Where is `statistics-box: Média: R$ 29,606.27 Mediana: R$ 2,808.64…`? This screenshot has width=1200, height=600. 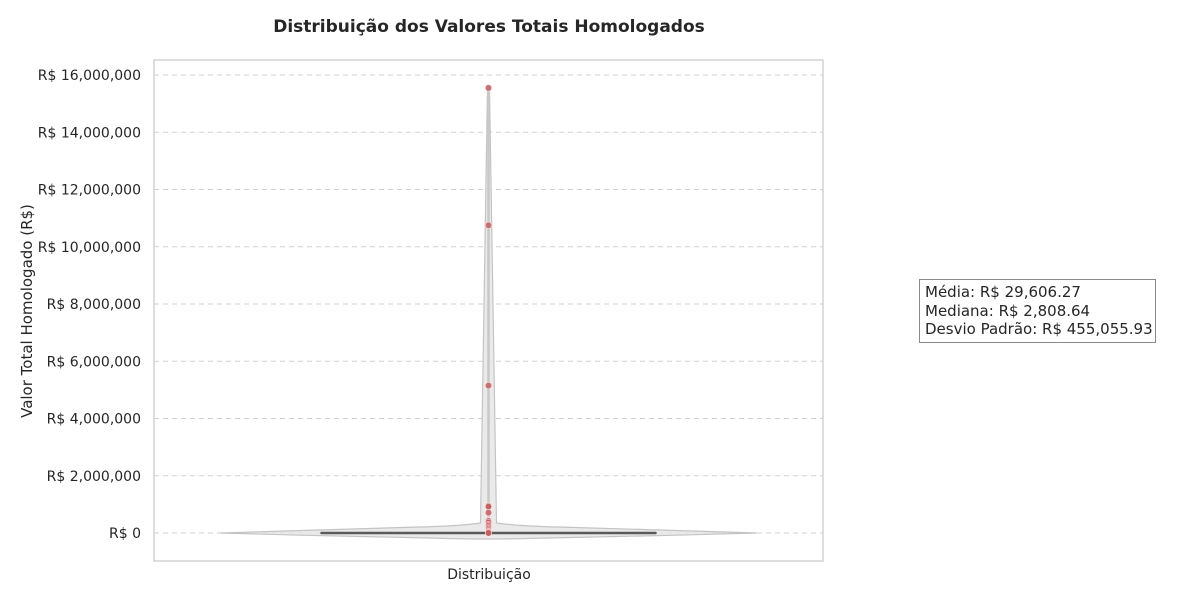
statistics-box: Média: R$ 29,606.27 Mediana: R$ 2,808.64… is located at coordinates (1037, 311).